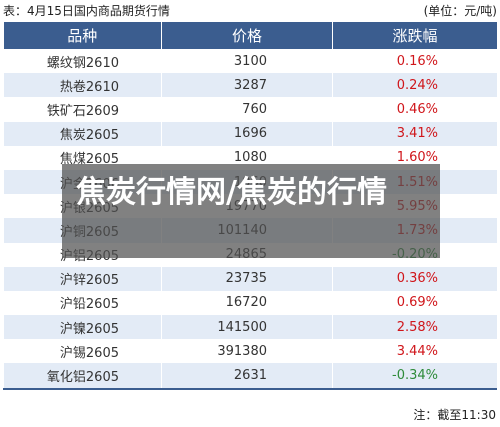 The height and width of the screenshot is (427, 500). Describe the element at coordinates (250, 11) in the screenshot. I see `caption: 表：4月15日国内商品期货行情 (单位：元/吨)` at that location.